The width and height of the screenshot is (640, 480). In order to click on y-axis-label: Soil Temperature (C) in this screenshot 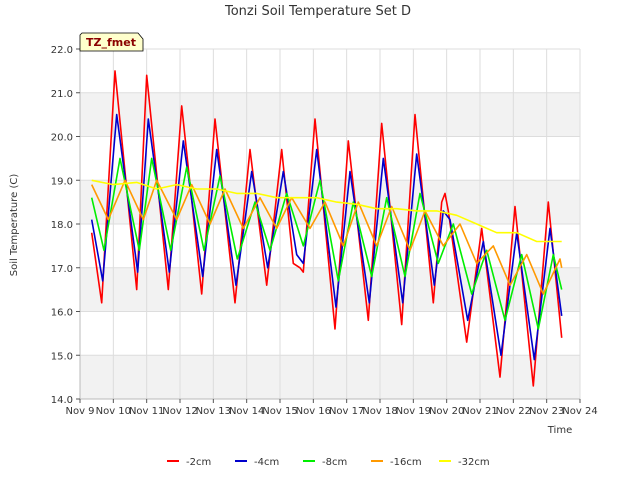, I will do `click(14, 225)`.